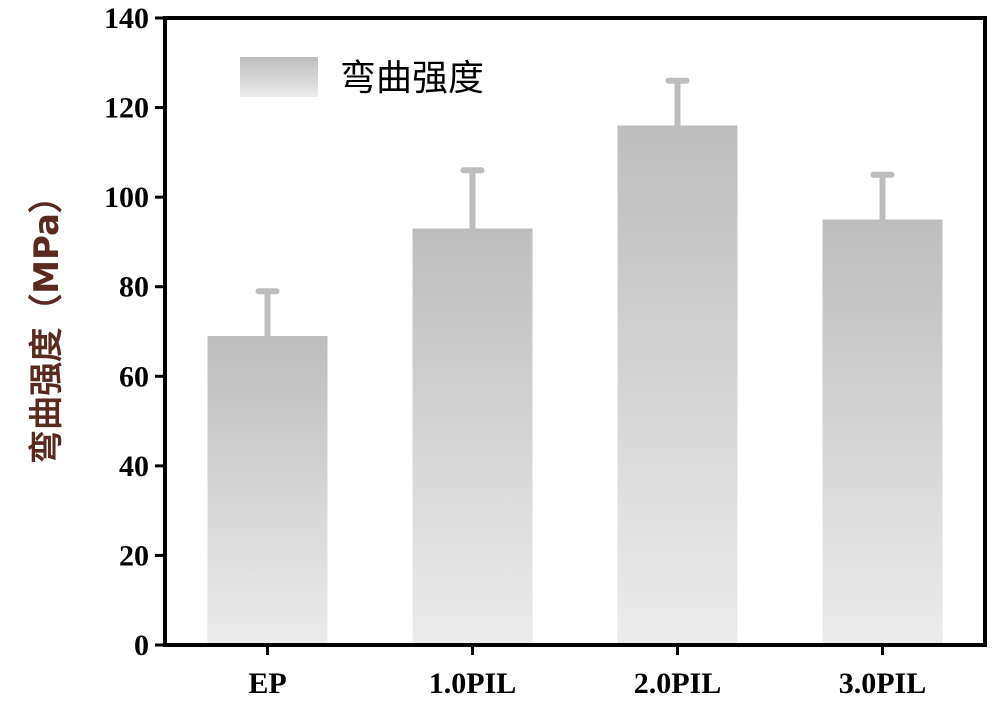 This screenshot has width=1000, height=703. I want to click on y-tick-label: 120, so click(126, 108).